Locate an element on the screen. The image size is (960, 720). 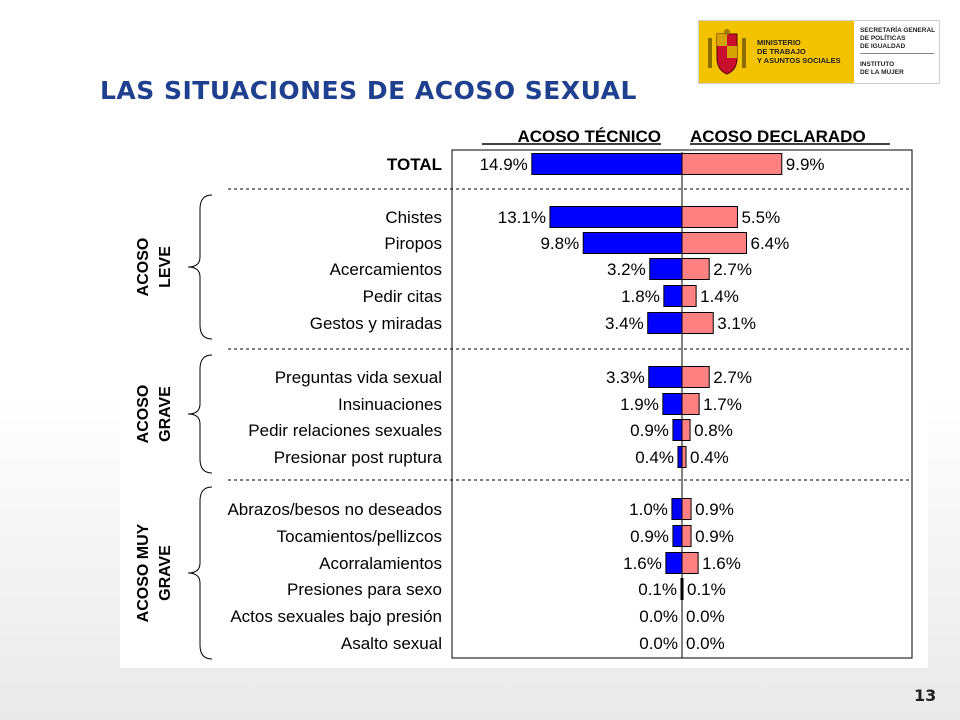
data-label-tecnico: 13.1% is located at coordinates (522, 217).